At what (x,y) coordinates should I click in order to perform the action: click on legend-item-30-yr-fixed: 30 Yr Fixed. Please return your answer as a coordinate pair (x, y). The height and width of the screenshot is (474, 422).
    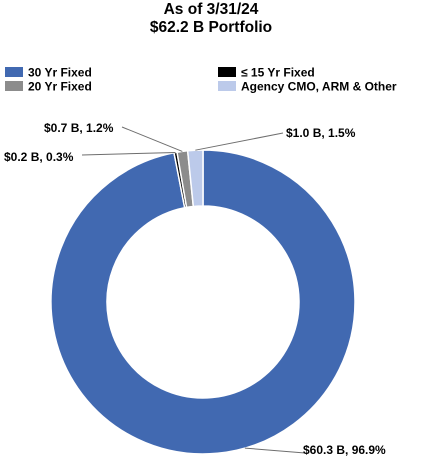
    Looking at the image, I should click on (48, 73).